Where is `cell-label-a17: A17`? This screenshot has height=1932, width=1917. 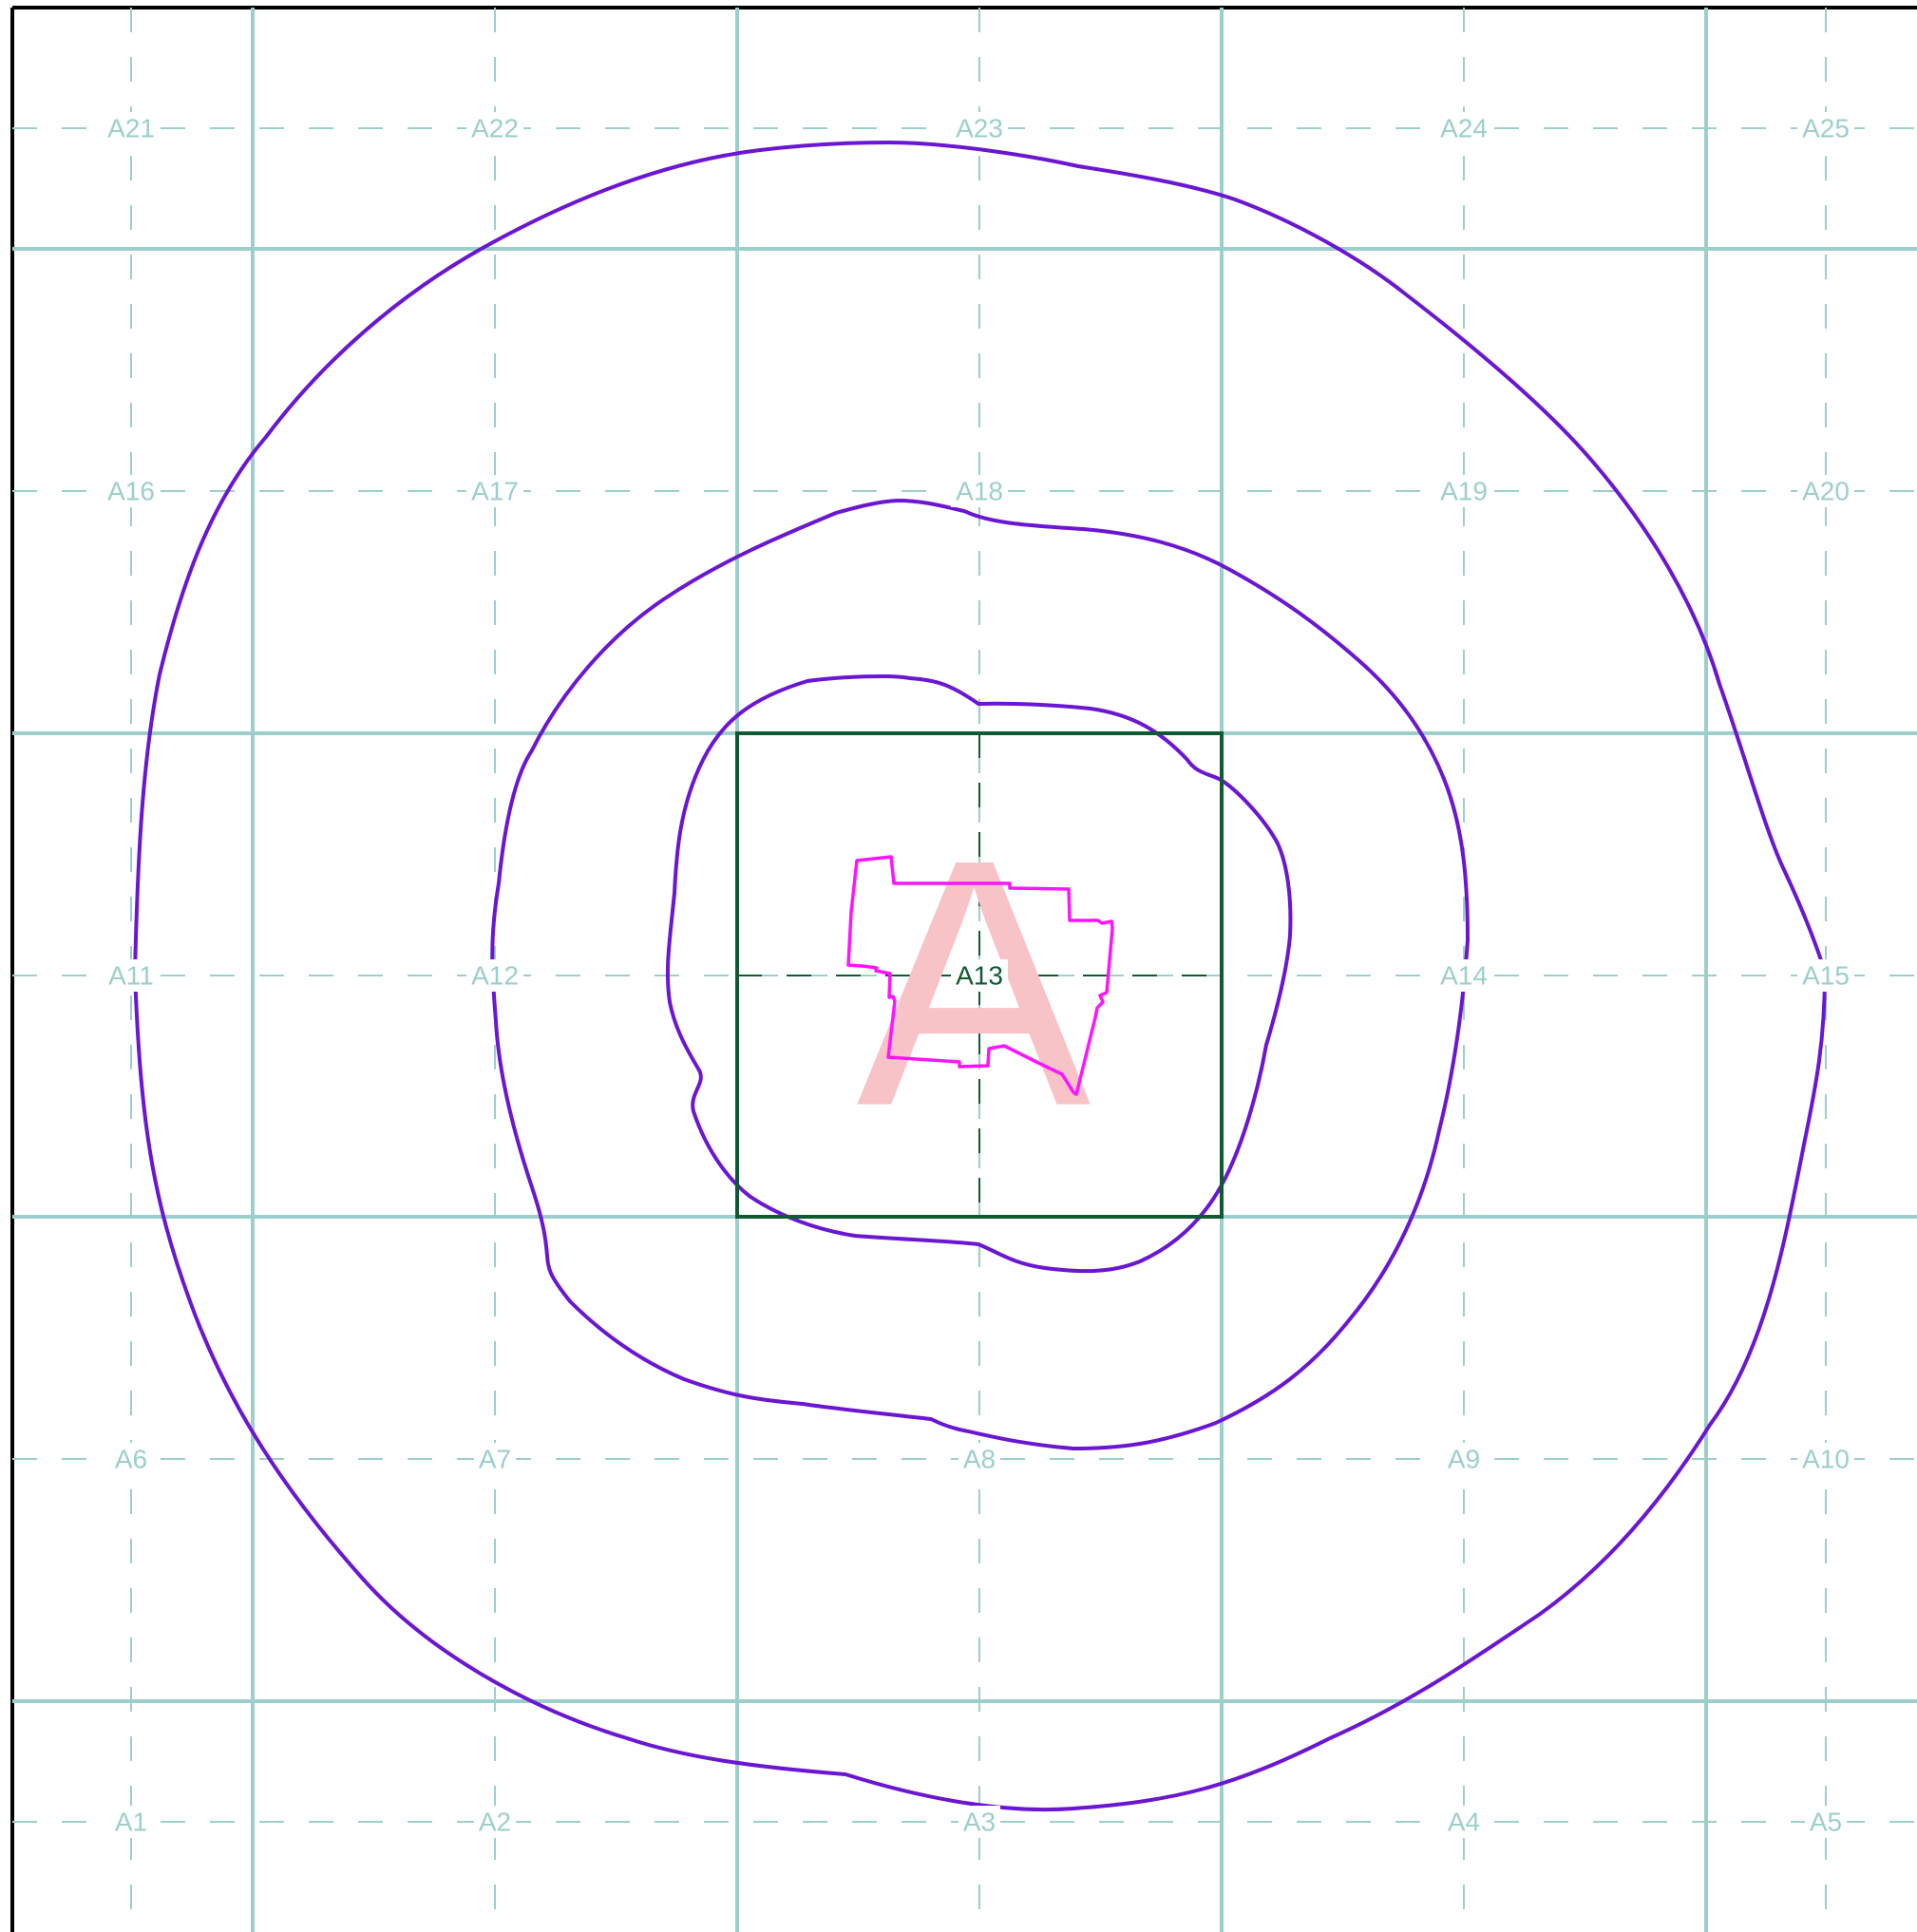 cell-label-a17: A17 is located at coordinates (495, 492).